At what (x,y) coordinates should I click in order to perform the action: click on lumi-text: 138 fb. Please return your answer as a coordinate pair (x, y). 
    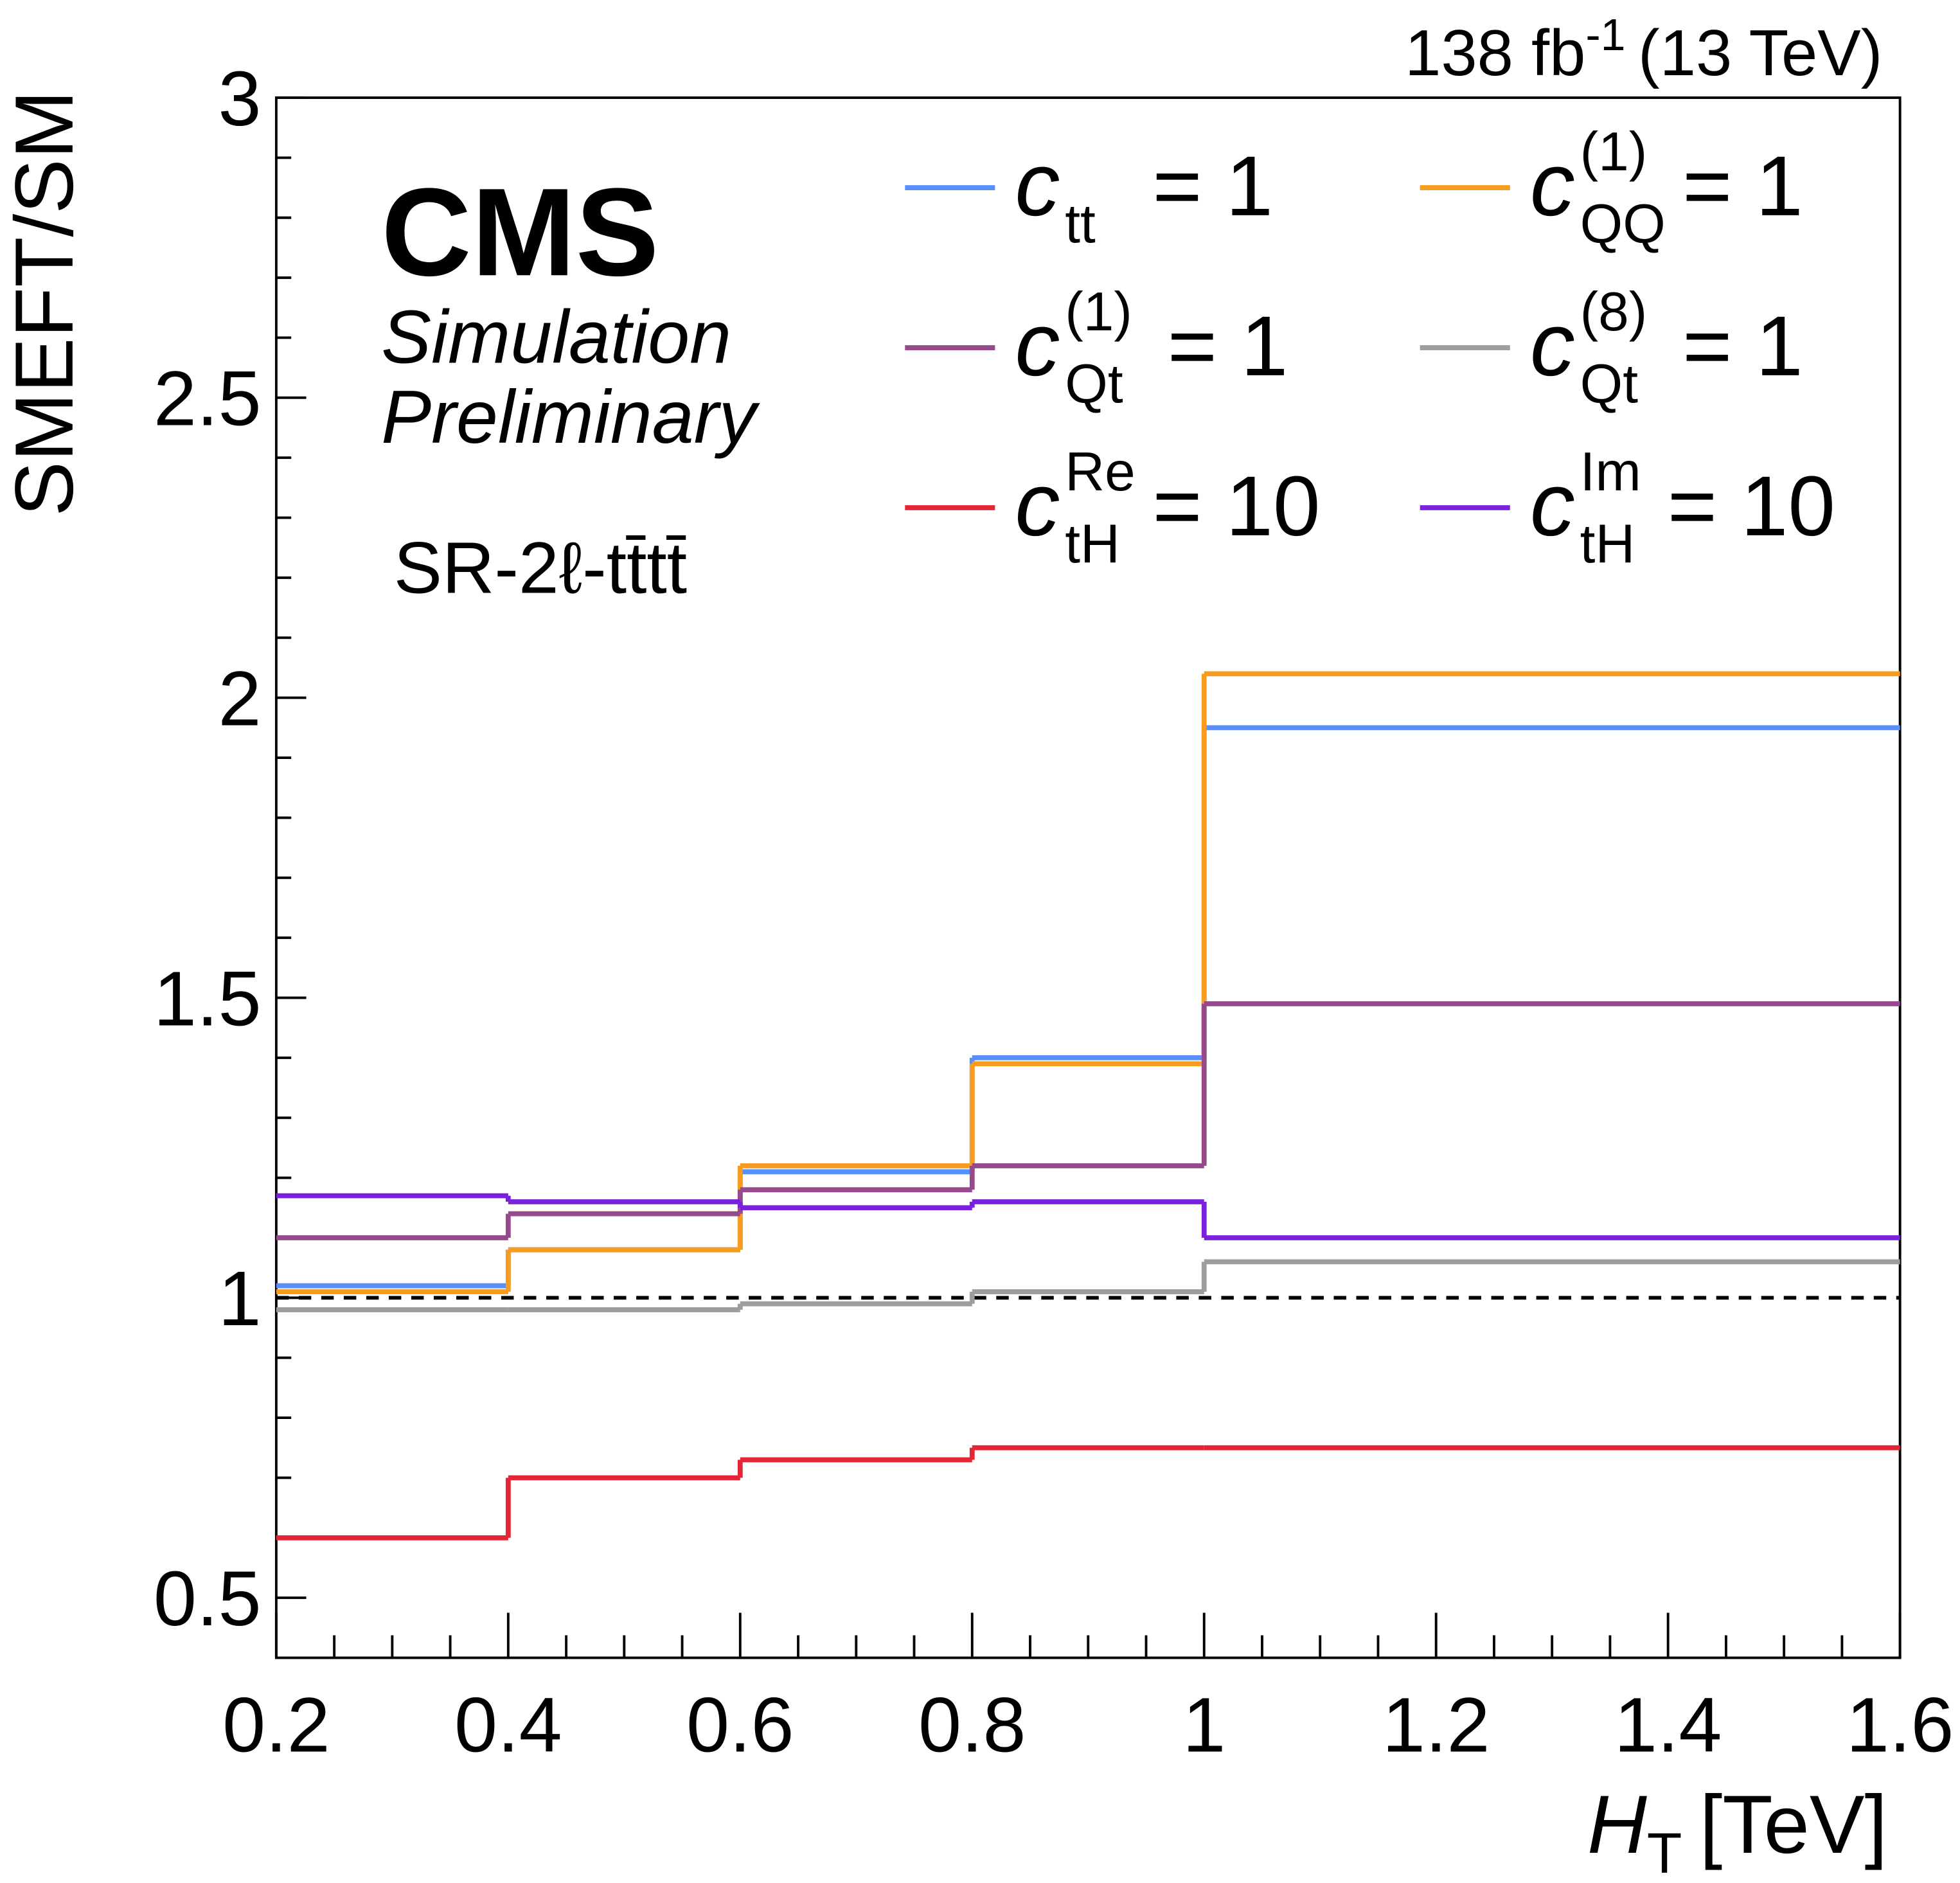
    Looking at the image, I should click on (1495, 53).